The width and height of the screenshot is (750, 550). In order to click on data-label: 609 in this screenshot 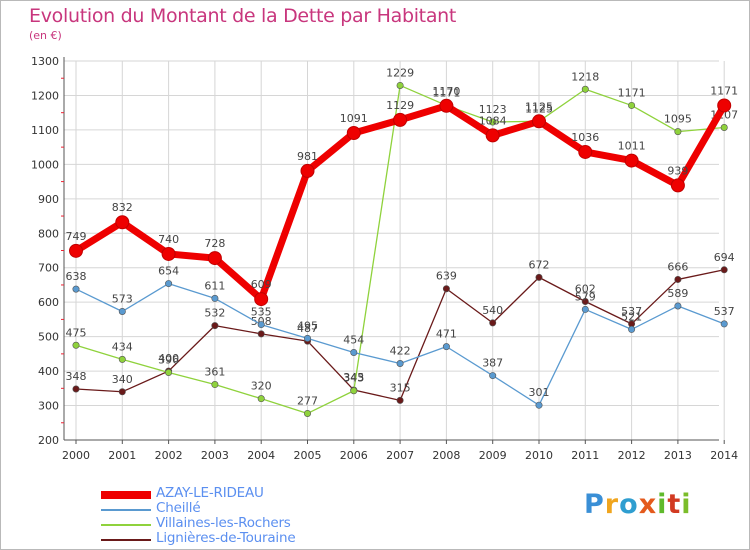, I will do `click(261, 284)`.